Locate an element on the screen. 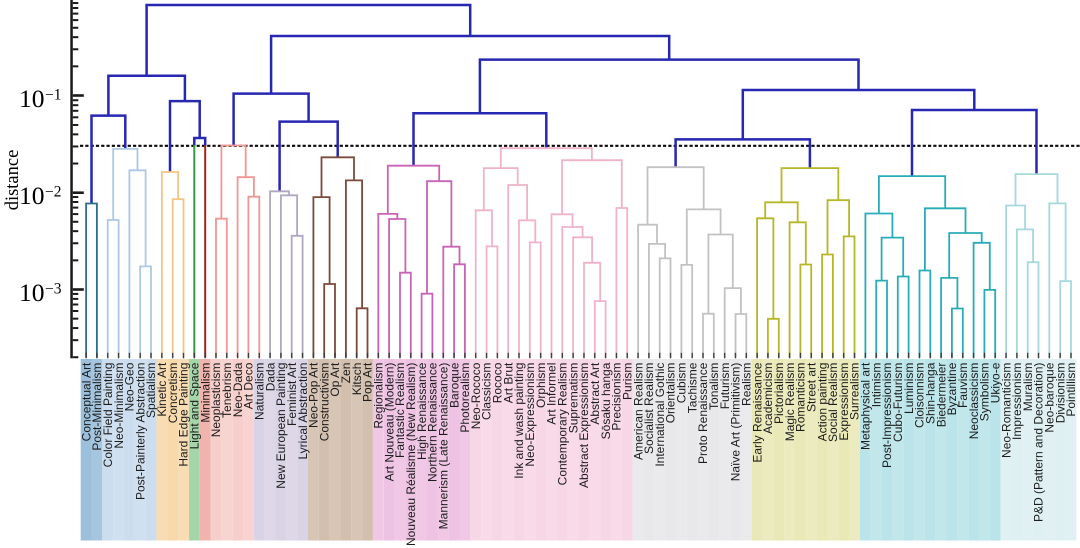  svg-text: distance is located at coordinates (13, 180).